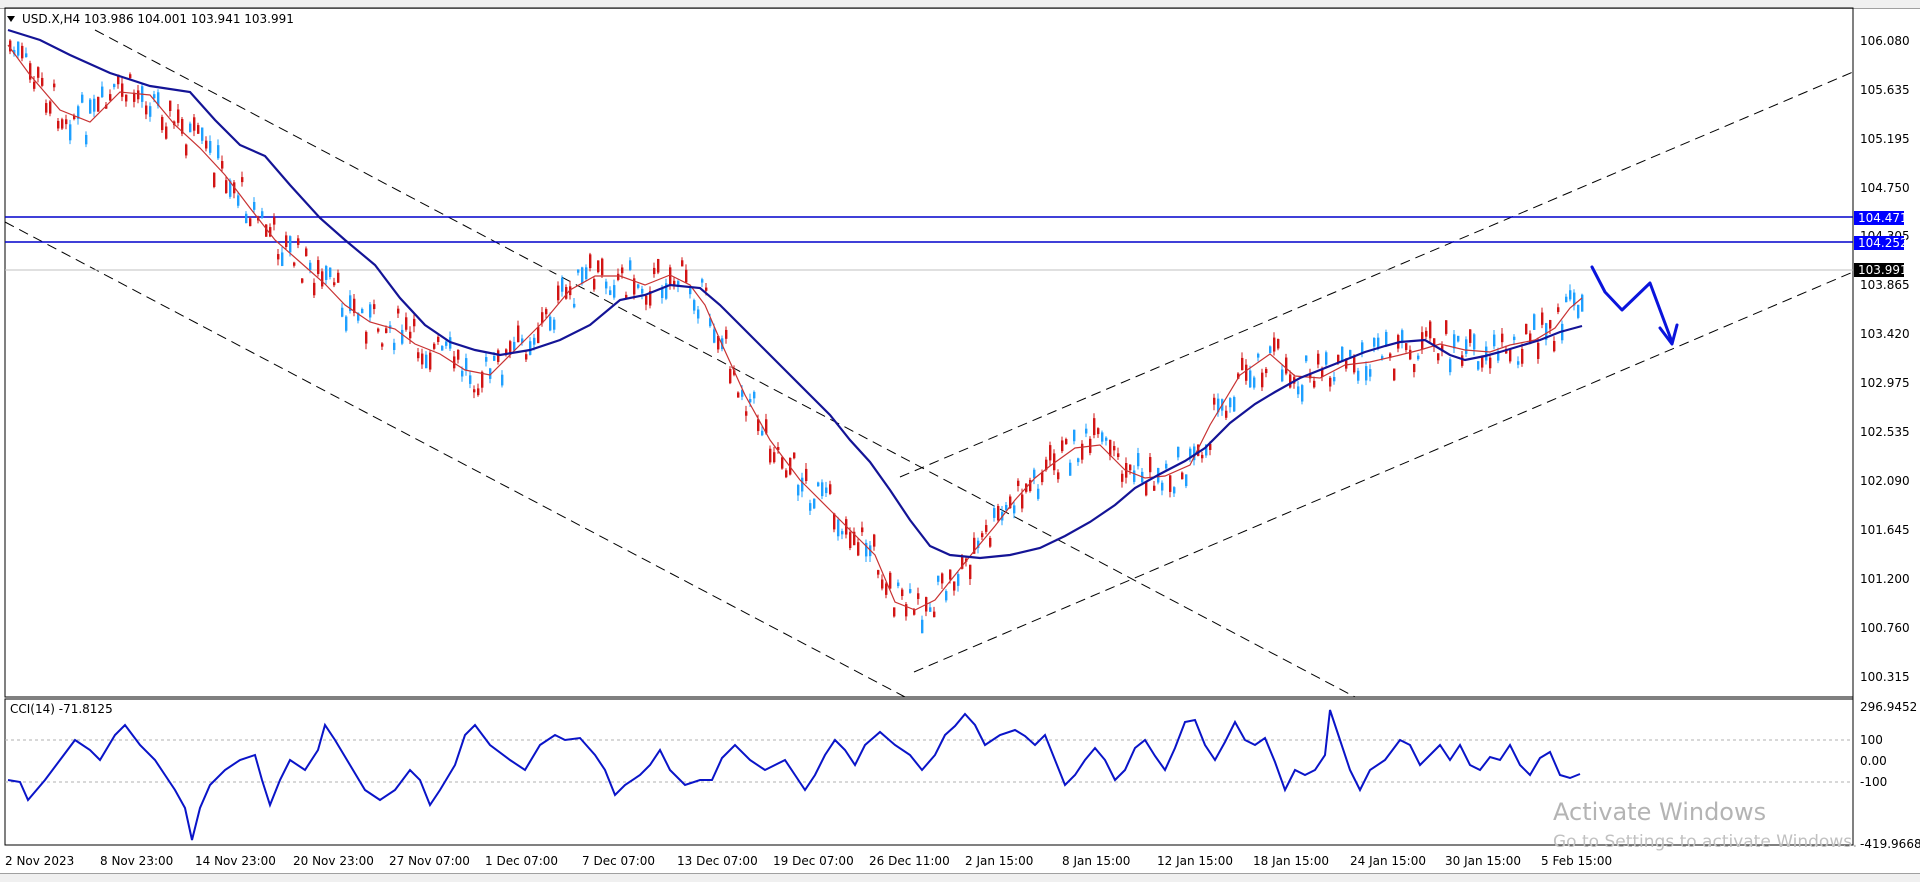 This screenshot has width=1920, height=882. I want to click on price-tick: 102.975, so click(1885, 383).